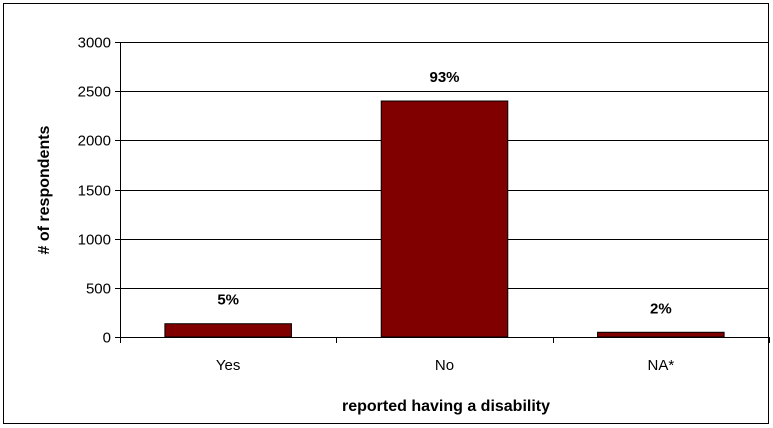 This screenshot has width=773, height=428. What do you see at coordinates (107, 338) in the screenshot?
I see `y-tick-label: 0` at bounding box center [107, 338].